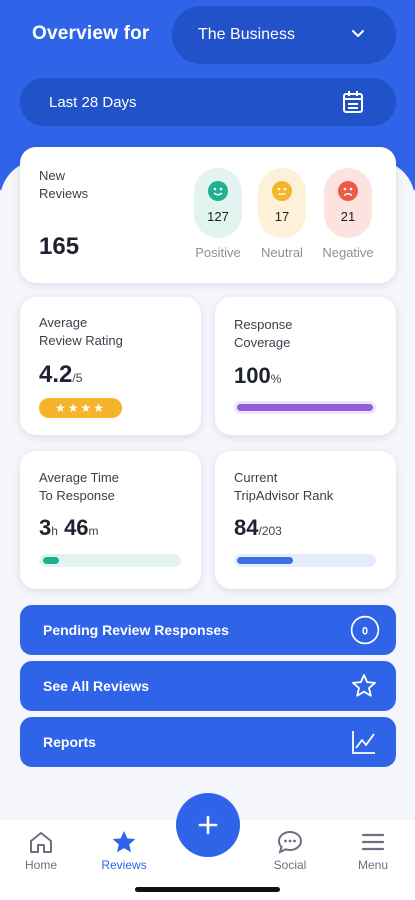 The height and width of the screenshot is (900, 415). Describe the element at coordinates (363, 742) in the screenshot. I see `chart-icon` at that location.